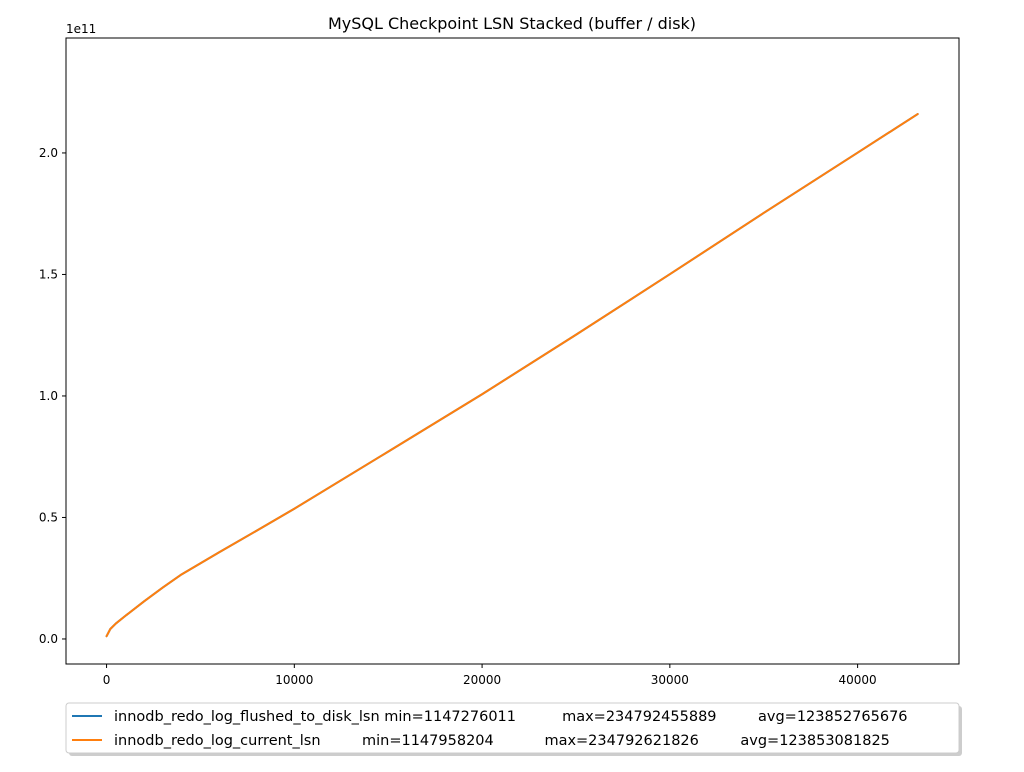 Image resolution: width=1024 pixels, height=772 pixels. Describe the element at coordinates (294, 680) in the screenshot. I see `x-tick-label: 10000` at that location.